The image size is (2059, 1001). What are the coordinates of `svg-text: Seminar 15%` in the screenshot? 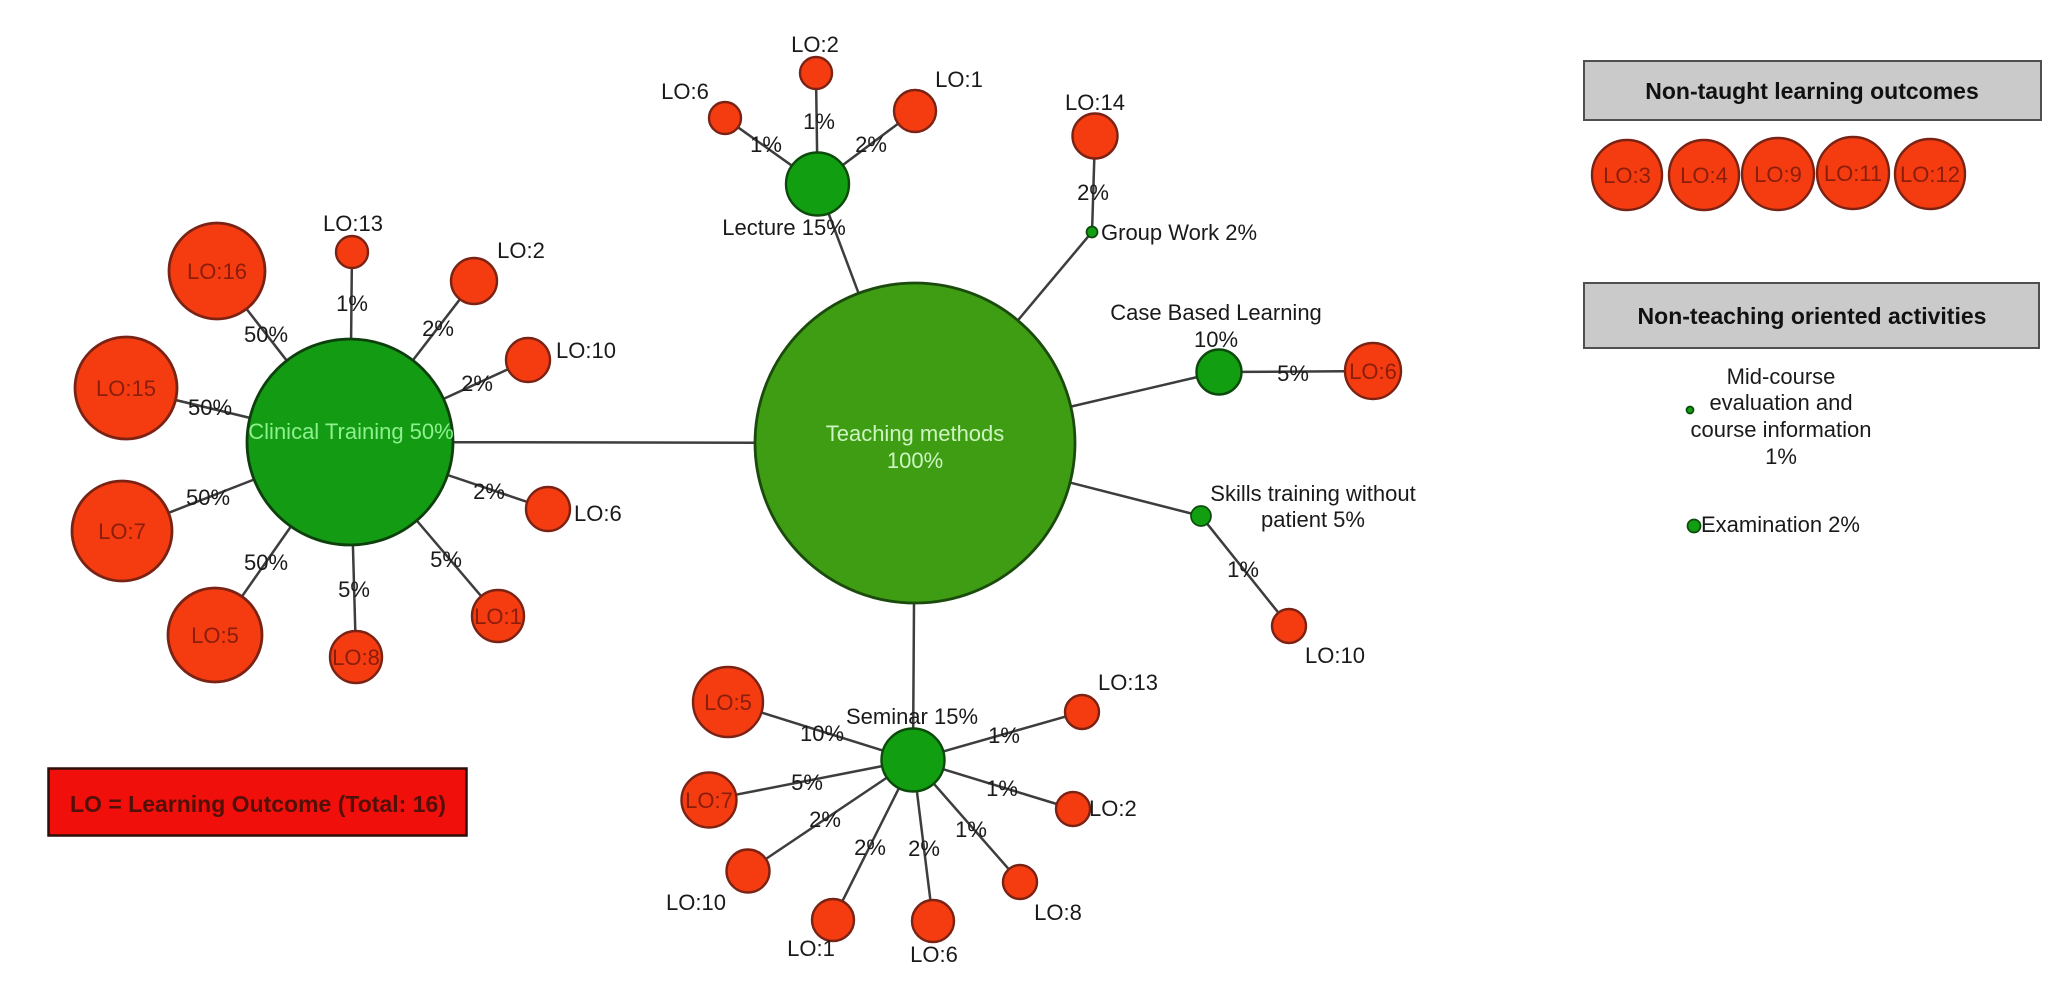 It's located at (912, 716).